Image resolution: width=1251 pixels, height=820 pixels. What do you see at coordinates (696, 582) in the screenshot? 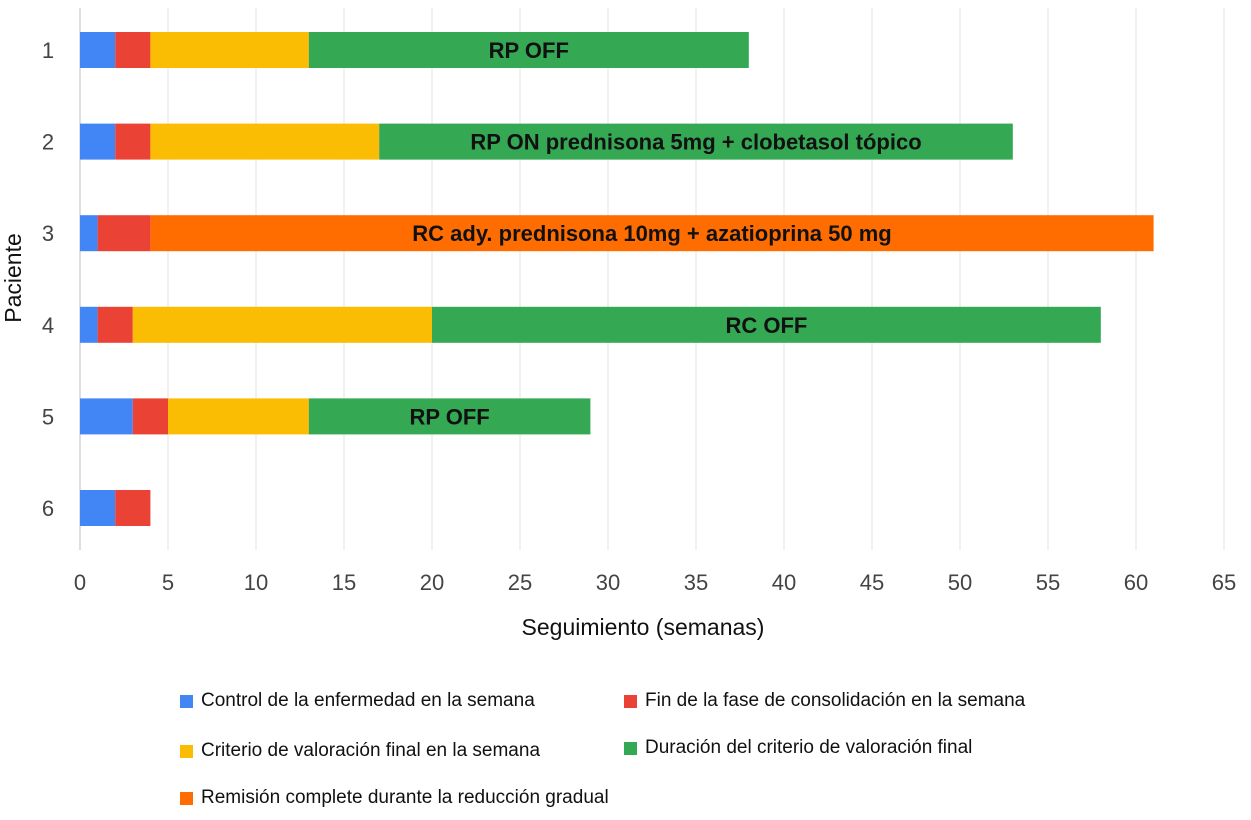
I see `x-tick-label: 35` at bounding box center [696, 582].